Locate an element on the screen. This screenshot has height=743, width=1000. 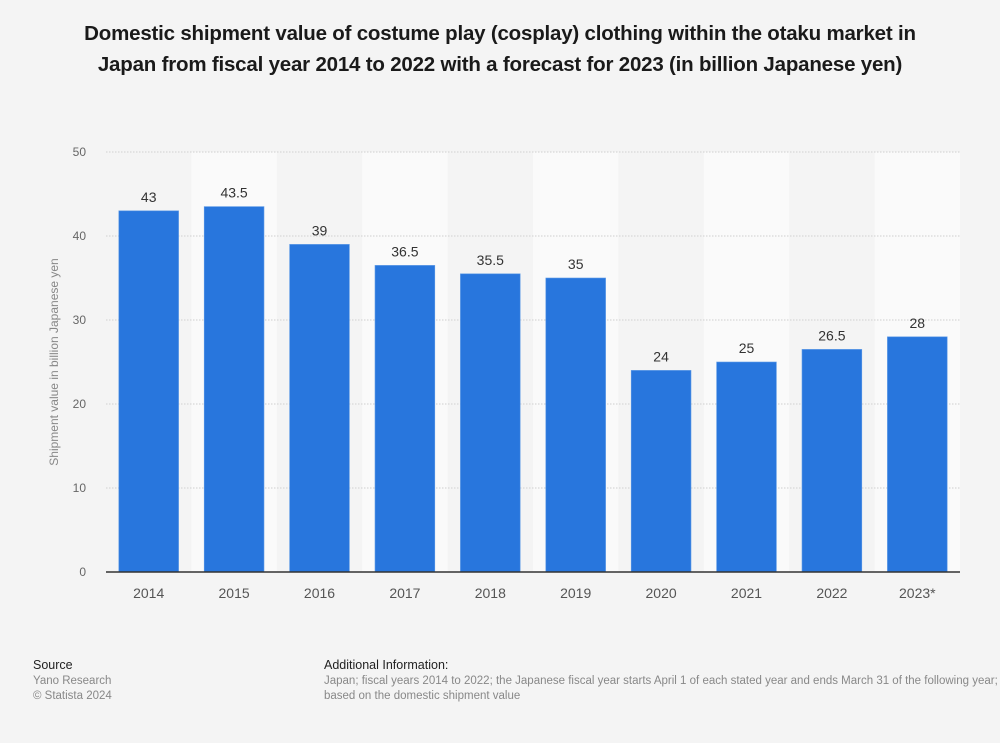
y-tick-label: 20 is located at coordinates (80, 404).